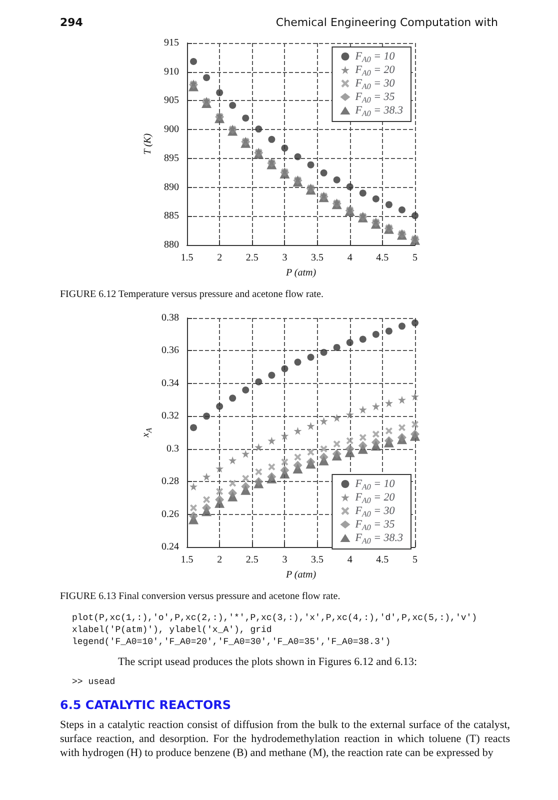 The height and width of the screenshot is (800, 558). Describe the element at coordinates (145, 705) in the screenshot. I see `text: 6.5 CATALYTIC REACTORS` at that location.